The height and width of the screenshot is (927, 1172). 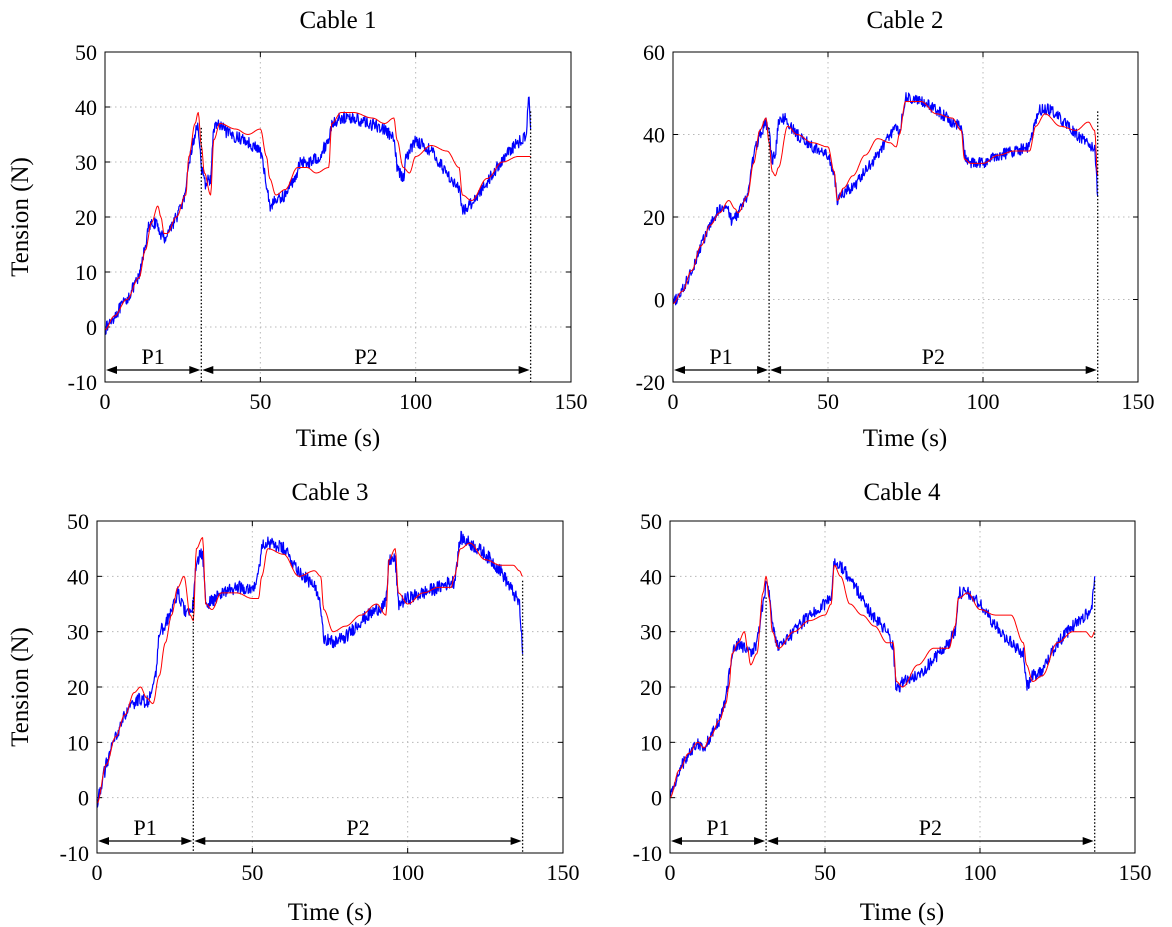 What do you see at coordinates (650, 382) in the screenshot?
I see `y-tick-label: -20` at bounding box center [650, 382].